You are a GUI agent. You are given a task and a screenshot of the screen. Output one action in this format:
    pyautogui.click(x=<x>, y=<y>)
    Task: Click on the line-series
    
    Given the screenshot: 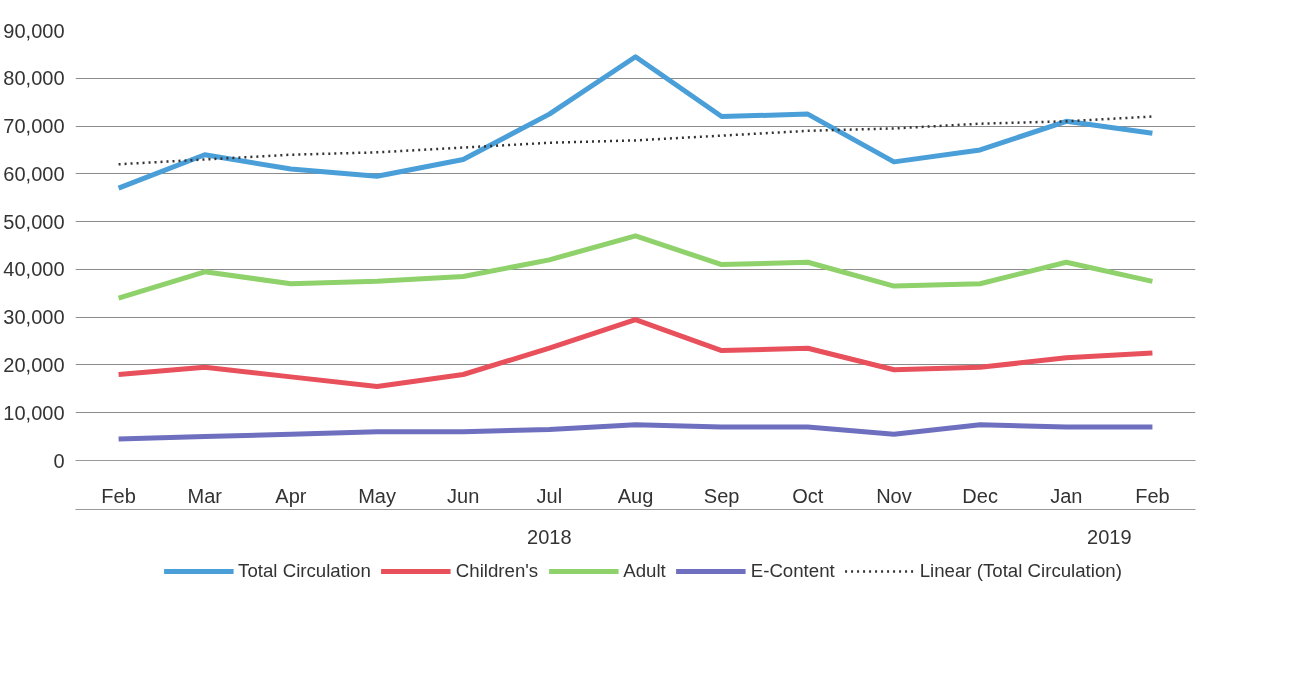 What is the action you would take?
    pyautogui.click(x=635, y=140)
    